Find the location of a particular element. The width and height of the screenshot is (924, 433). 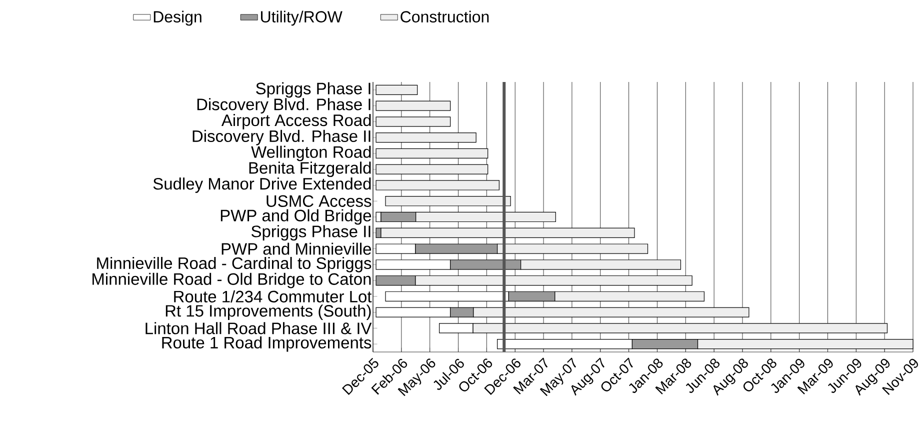

y-tick-label: PWP and Minnieville is located at coordinates (297, 248).